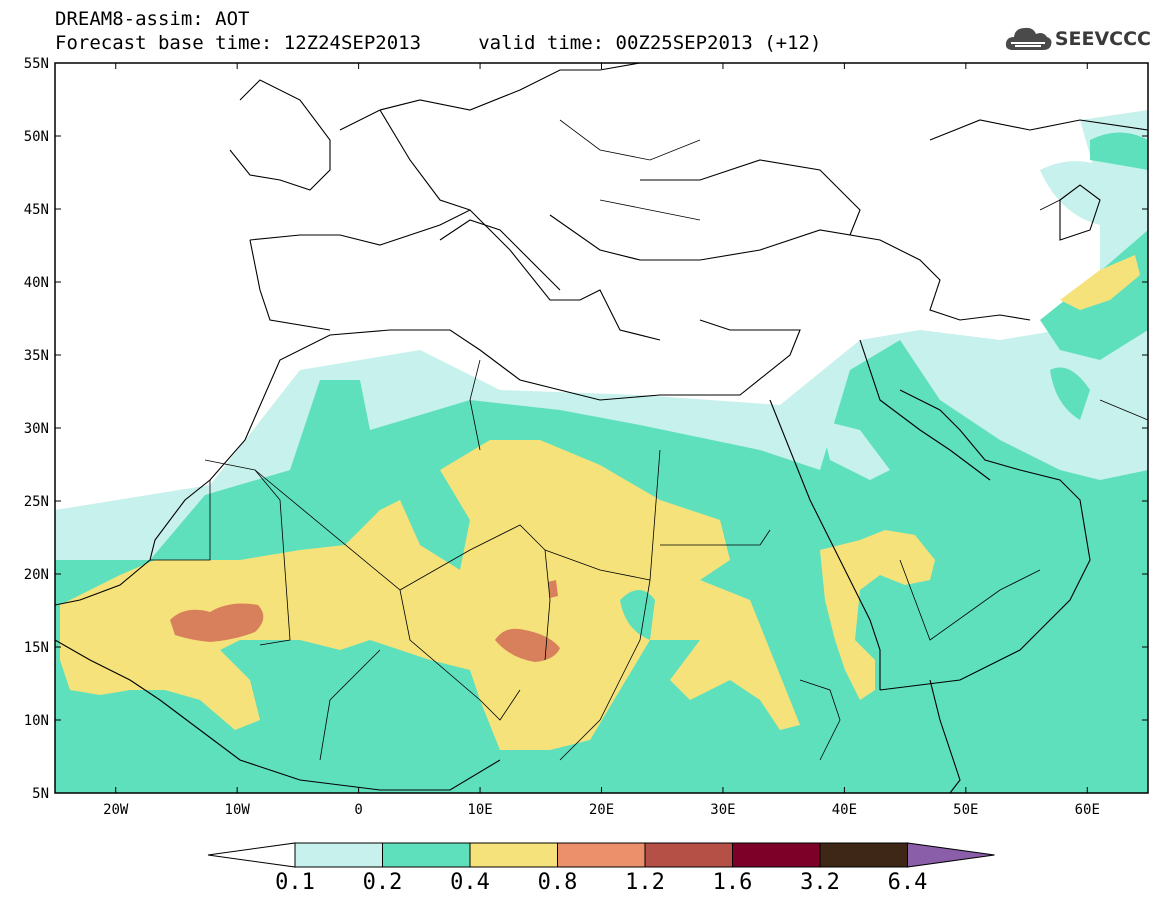 The width and height of the screenshot is (1165, 905). Describe the element at coordinates (36, 356) in the screenshot. I see `lat-tick-label: 35N` at that location.